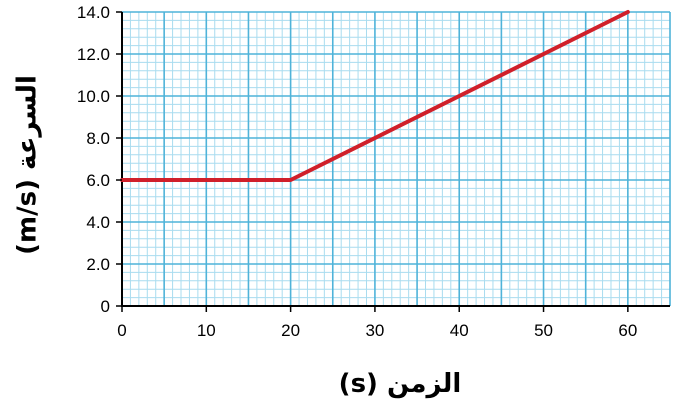 This screenshot has height=418, width=676. Describe the element at coordinates (459, 330) in the screenshot. I see `x-tick-label: 40` at that location.